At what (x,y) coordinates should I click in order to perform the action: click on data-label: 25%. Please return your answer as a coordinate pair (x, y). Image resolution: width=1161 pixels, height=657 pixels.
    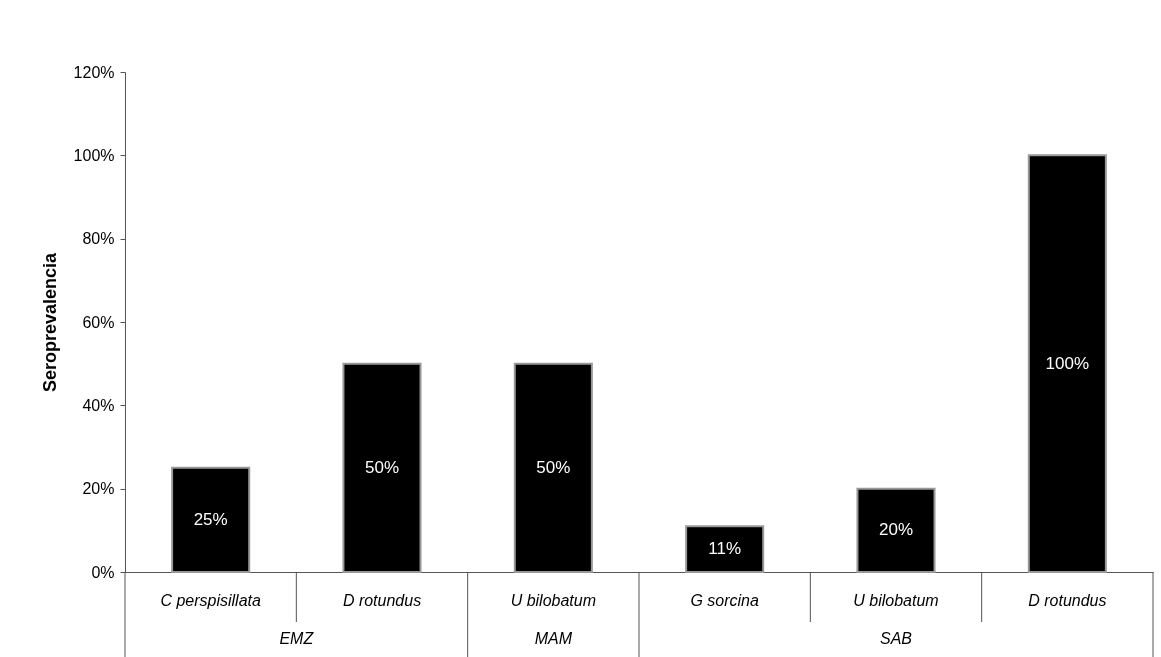
    Looking at the image, I should click on (210, 519).